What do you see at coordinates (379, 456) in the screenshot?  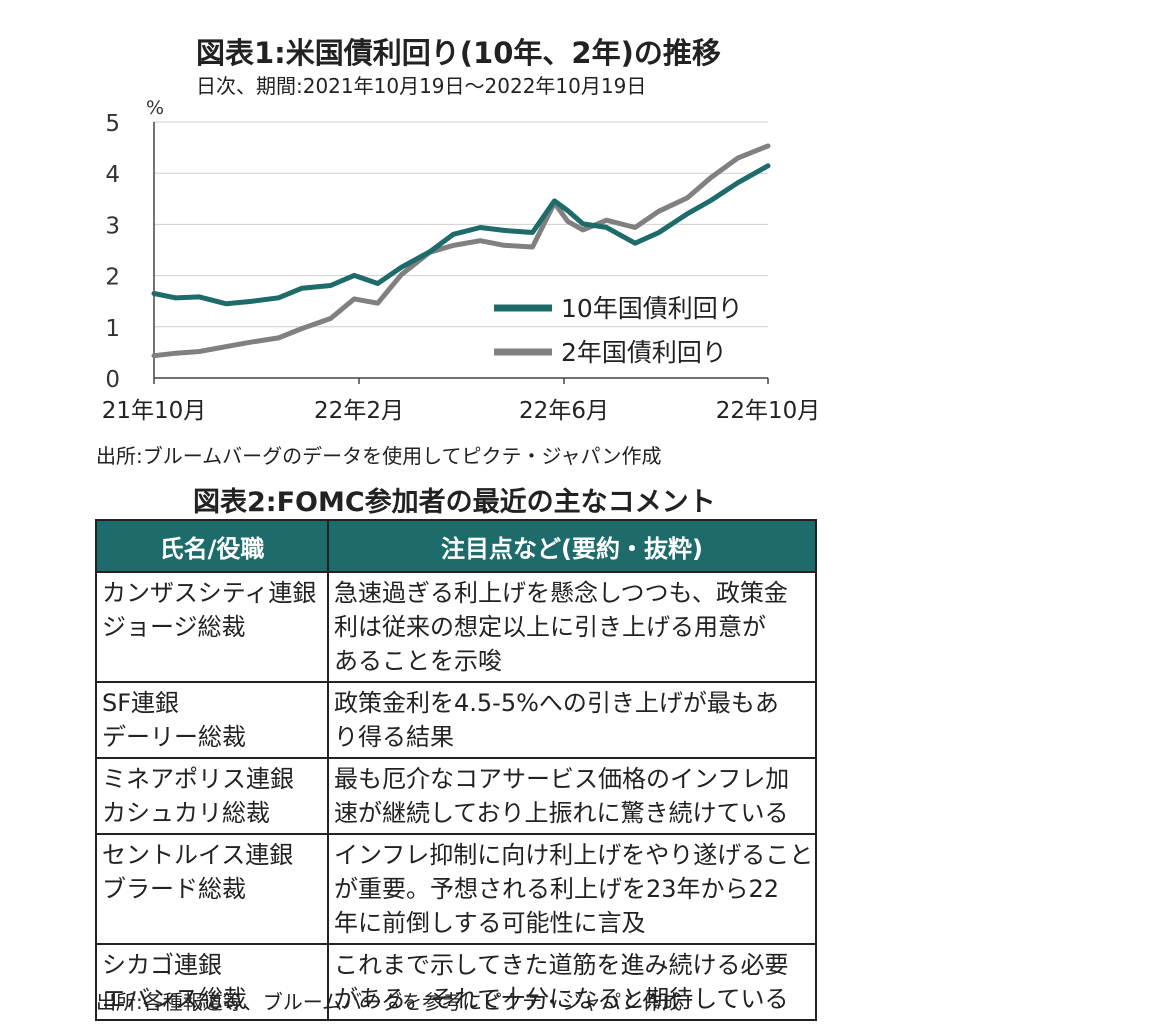 I see `chart-source-note: 出所:ブルームバーグのデータを使用してピクテ・ジャパン作成` at bounding box center [379, 456].